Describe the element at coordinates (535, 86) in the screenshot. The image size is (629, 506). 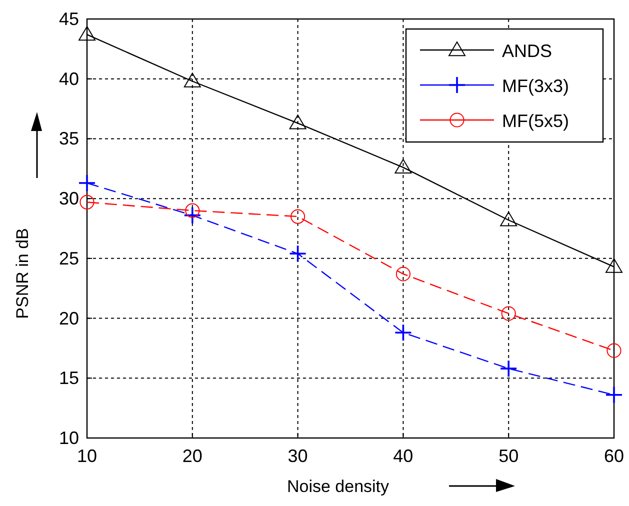
I see `legend-label: MF(3x3)` at that location.